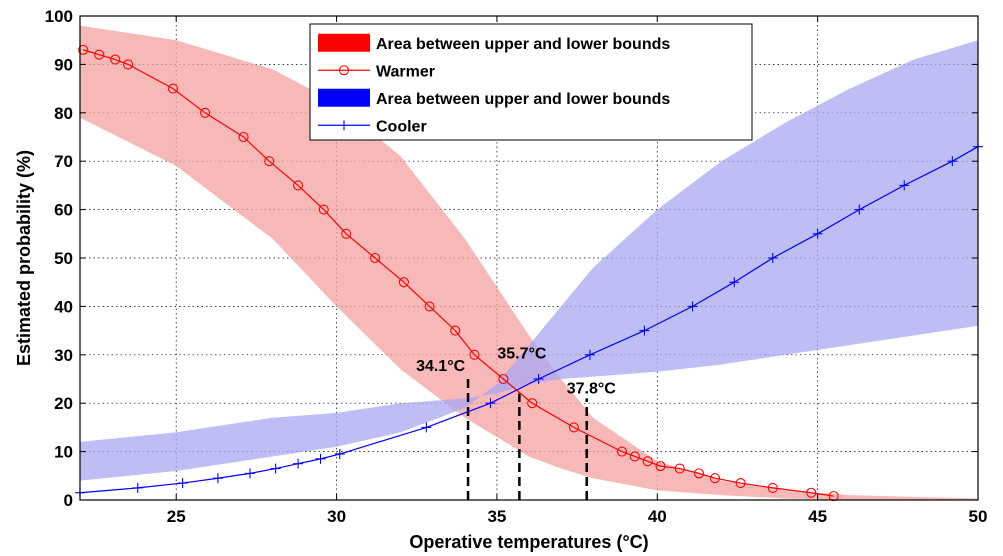 Image resolution: width=1003 pixels, height=556 pixels. I want to click on x-tick-label: 45, so click(817, 516).